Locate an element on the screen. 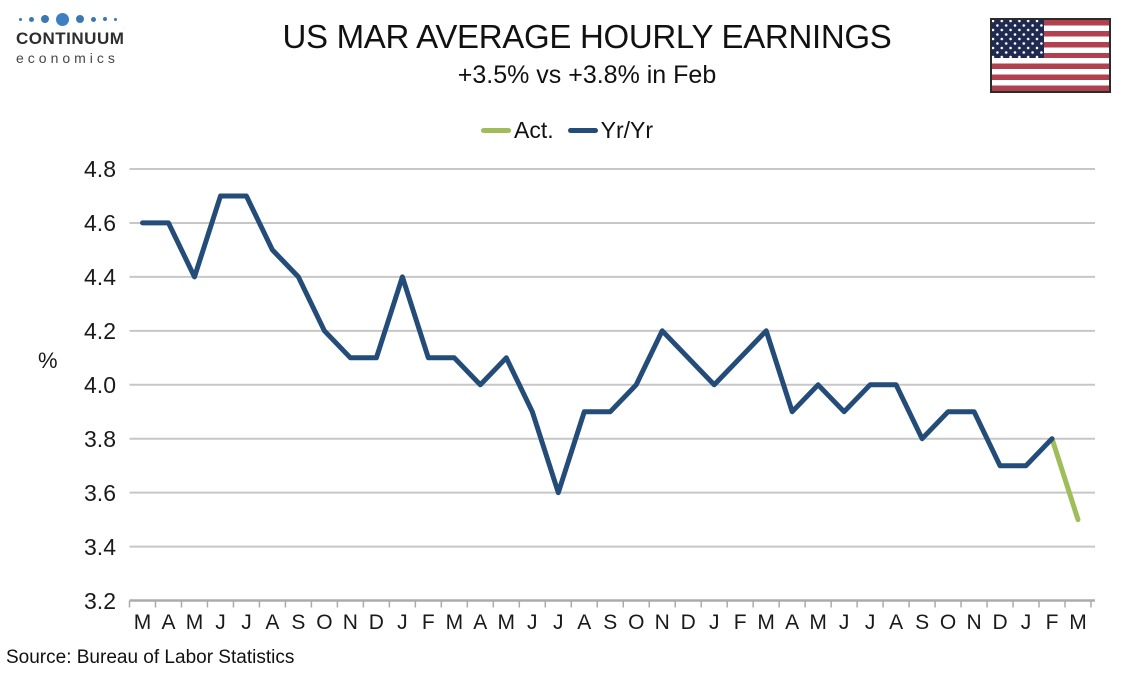 The height and width of the screenshot is (680, 1134). legend-item-act: Act. is located at coordinates (517, 130).